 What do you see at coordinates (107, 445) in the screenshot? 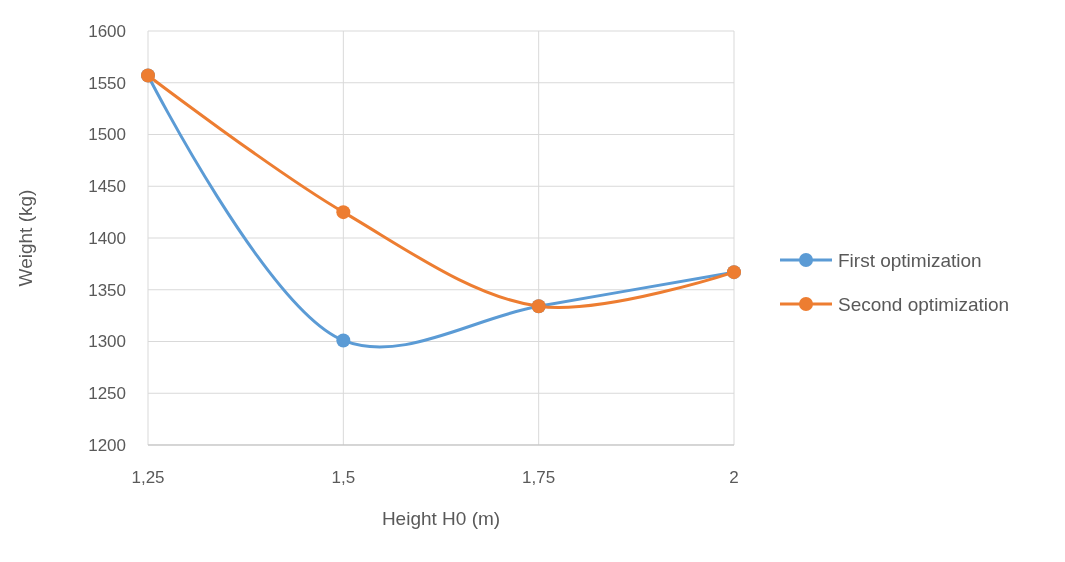
I see `y-tick-label: 1200` at bounding box center [107, 445].